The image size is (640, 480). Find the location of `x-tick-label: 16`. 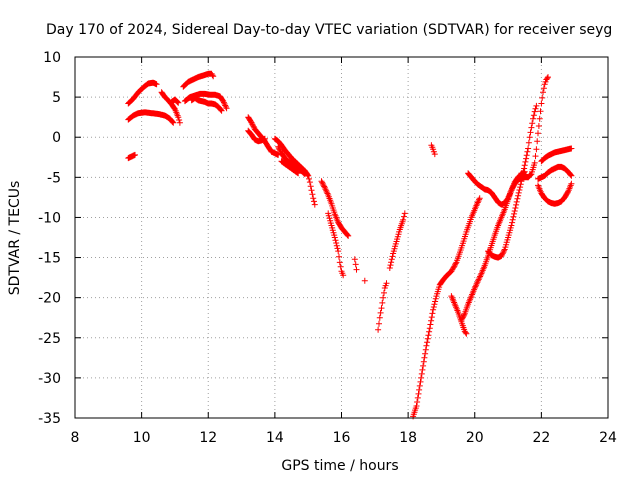

x-tick-label: 16 is located at coordinates (342, 438).